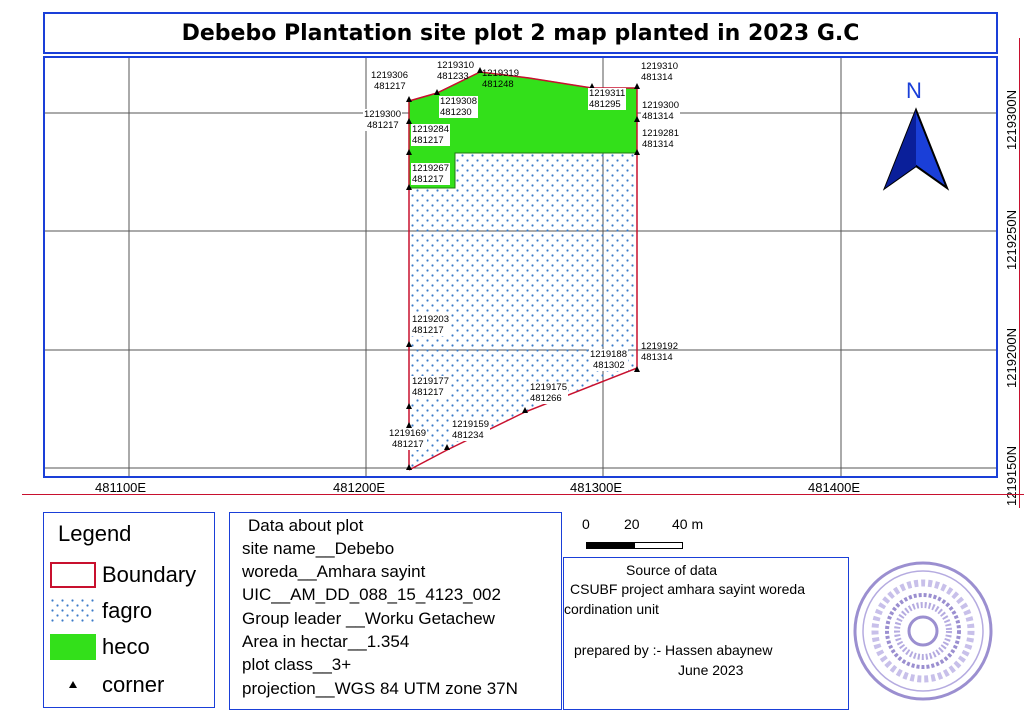 The image size is (1024, 724). What do you see at coordinates (523, 311) in the screenshot?
I see `fagro-area` at bounding box center [523, 311].